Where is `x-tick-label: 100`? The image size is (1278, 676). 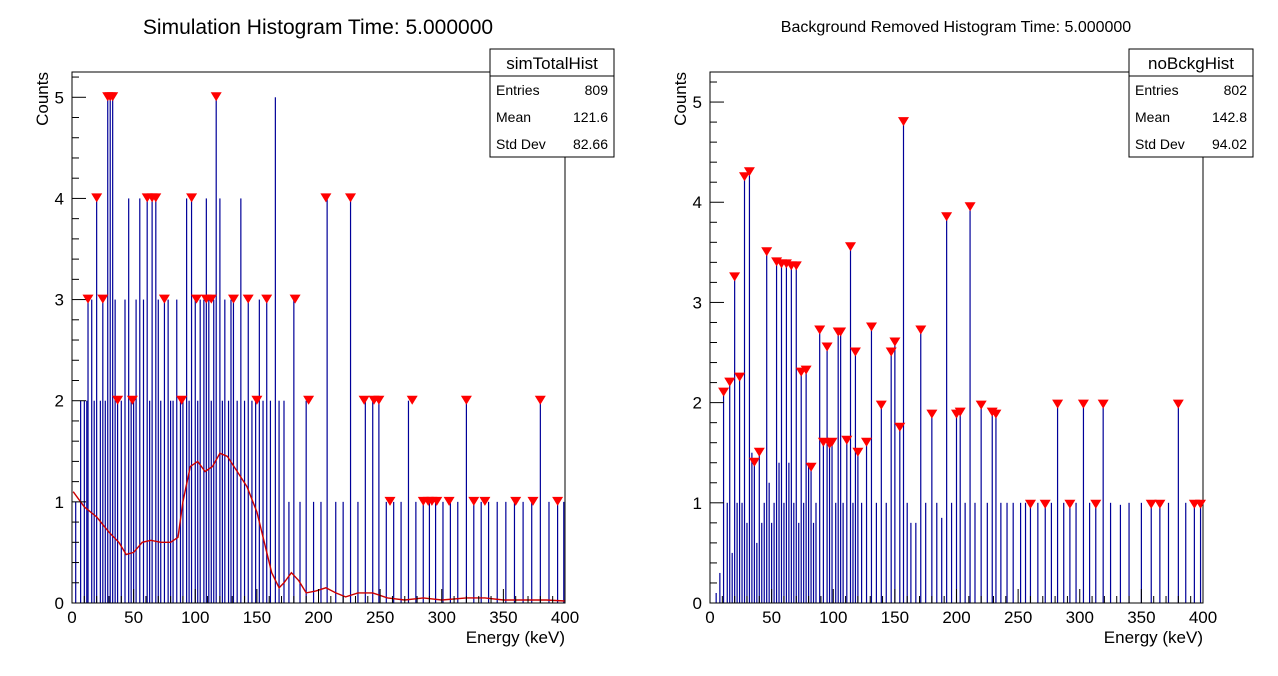 x-tick-label: 100 is located at coordinates (195, 617).